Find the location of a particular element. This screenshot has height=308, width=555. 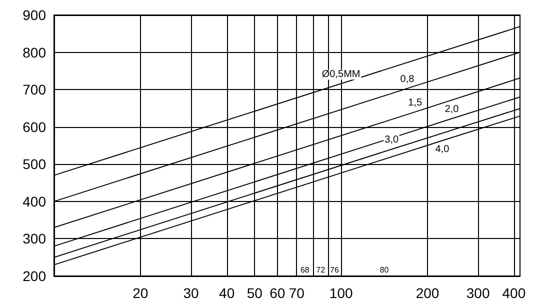

y-tick-label: 400 is located at coordinates (34, 201).